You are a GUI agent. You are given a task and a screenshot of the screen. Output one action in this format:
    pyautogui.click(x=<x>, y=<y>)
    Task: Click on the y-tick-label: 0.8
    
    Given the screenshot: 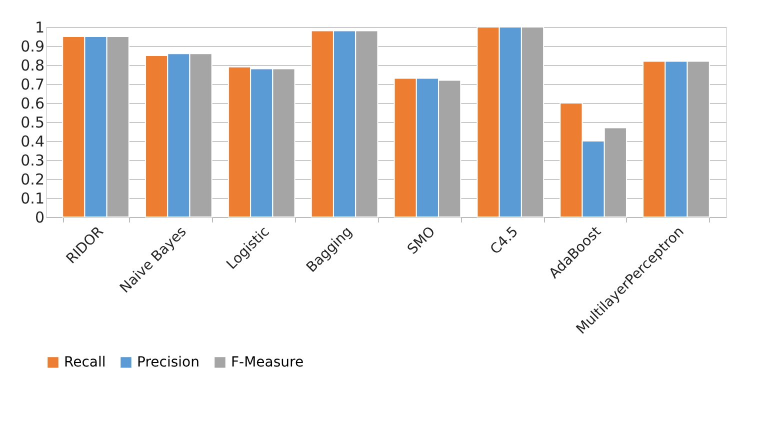 What is the action you would take?
    pyautogui.click(x=32, y=65)
    